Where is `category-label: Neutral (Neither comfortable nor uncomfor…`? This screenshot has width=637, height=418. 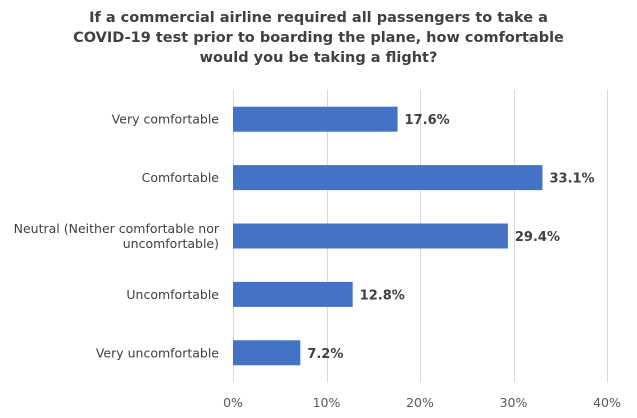 category-label: Neutral (Neither comfortable nor uncomfor… is located at coordinates (117, 236).